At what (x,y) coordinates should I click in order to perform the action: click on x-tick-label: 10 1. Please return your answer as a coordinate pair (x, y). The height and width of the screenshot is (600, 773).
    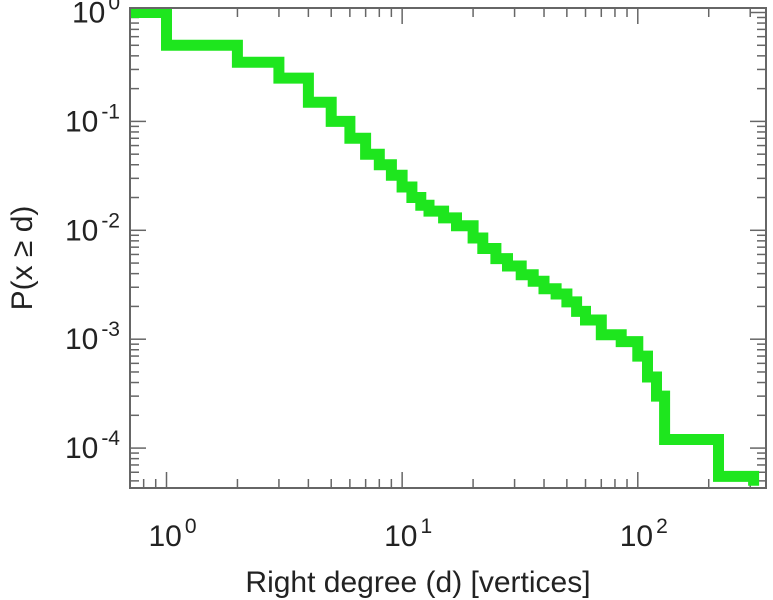
    Looking at the image, I should click on (408, 534).